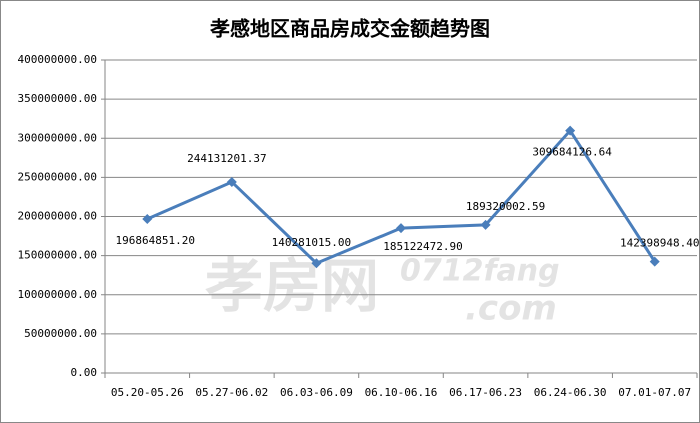 The image size is (700, 423). What do you see at coordinates (311, 242) in the screenshot?
I see `data-label: 140281015.00` at bounding box center [311, 242].